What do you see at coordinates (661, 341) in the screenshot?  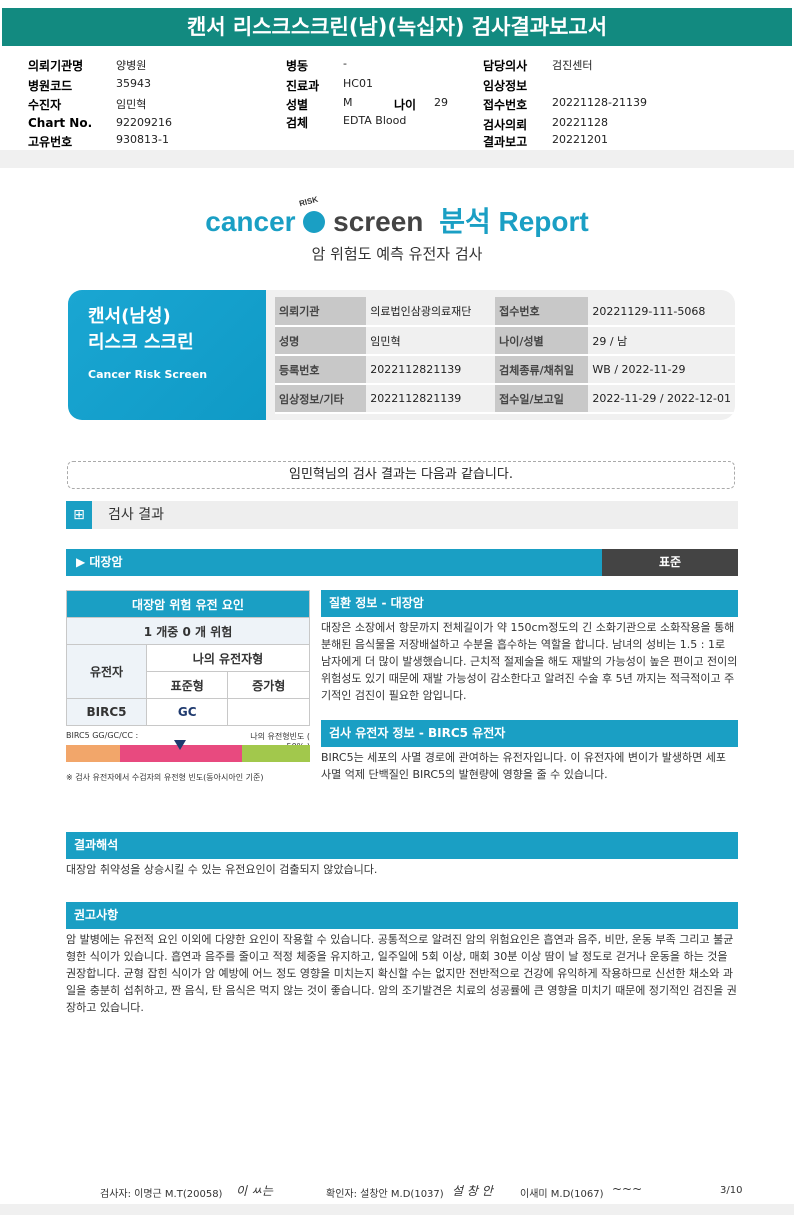 I see `info-value: 29 / 남` at bounding box center [661, 341].